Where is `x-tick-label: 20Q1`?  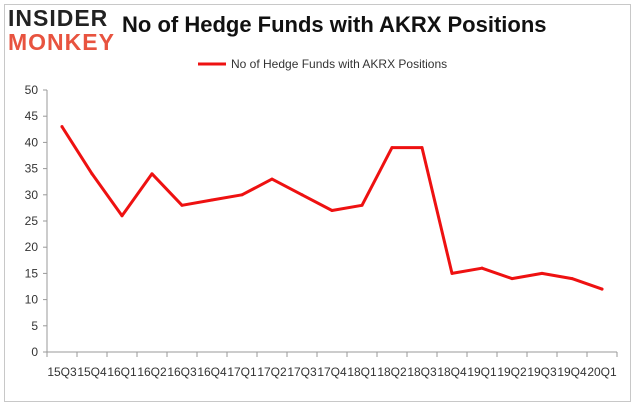
x-tick-label: 20Q1 is located at coordinates (602, 372).